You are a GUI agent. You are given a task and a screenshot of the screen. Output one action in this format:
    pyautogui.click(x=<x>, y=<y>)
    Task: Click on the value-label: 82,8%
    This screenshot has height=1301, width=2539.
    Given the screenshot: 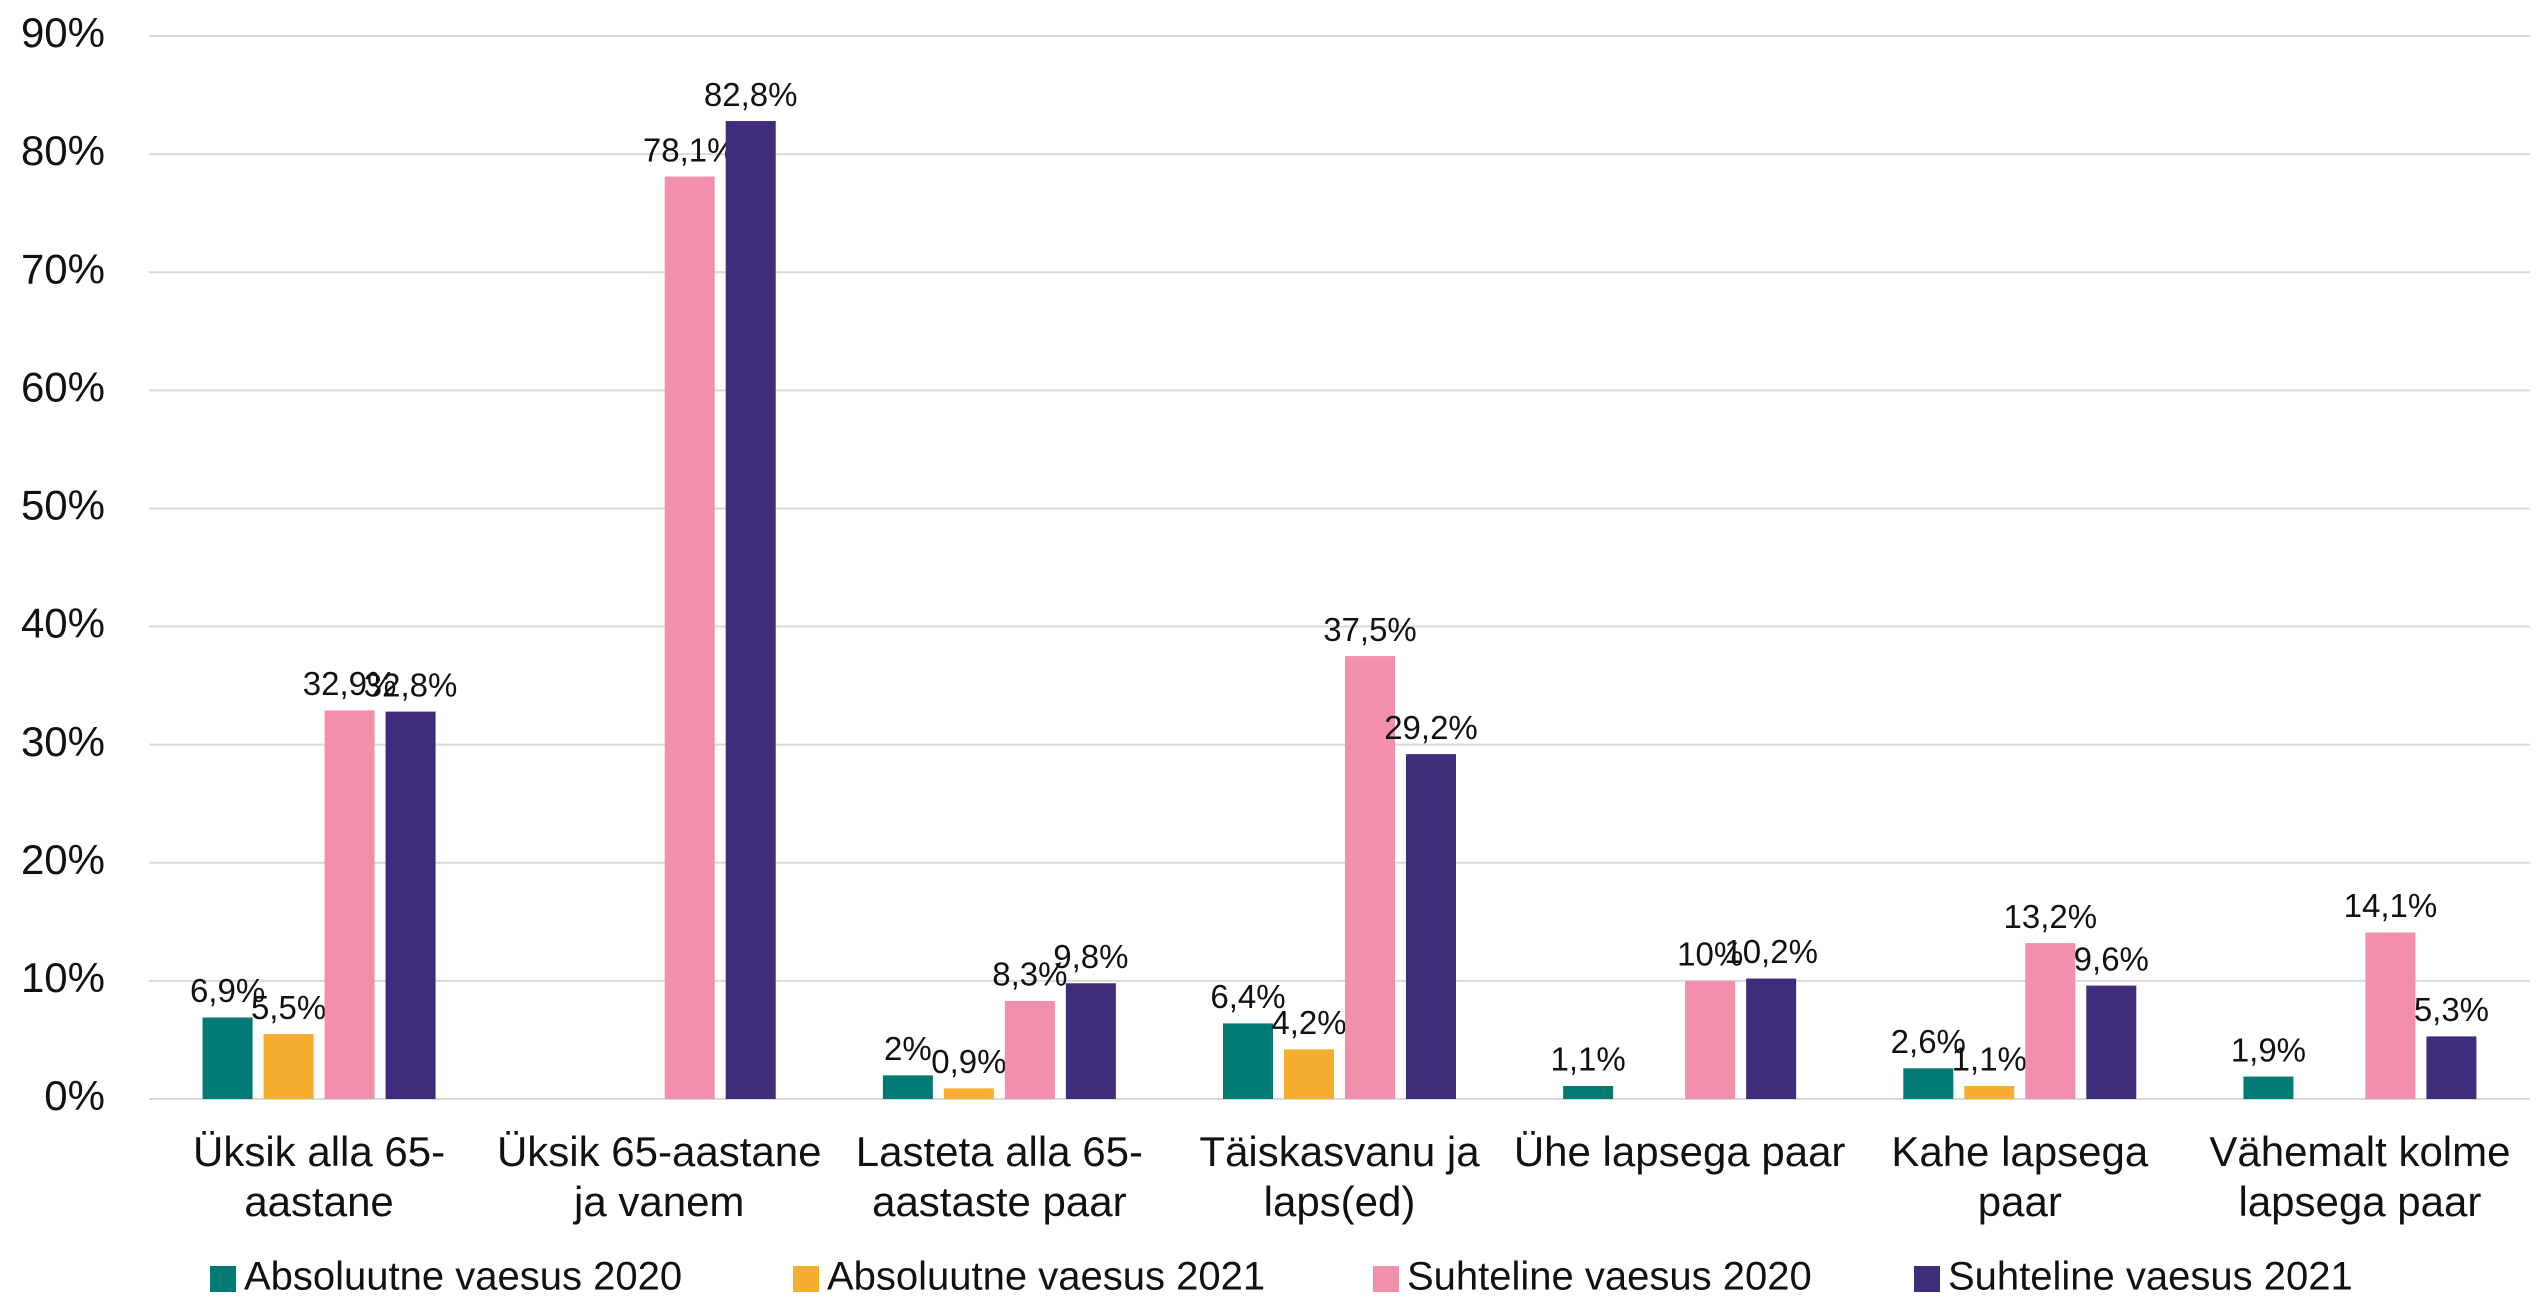 What is the action you would take?
    pyautogui.click(x=751, y=94)
    